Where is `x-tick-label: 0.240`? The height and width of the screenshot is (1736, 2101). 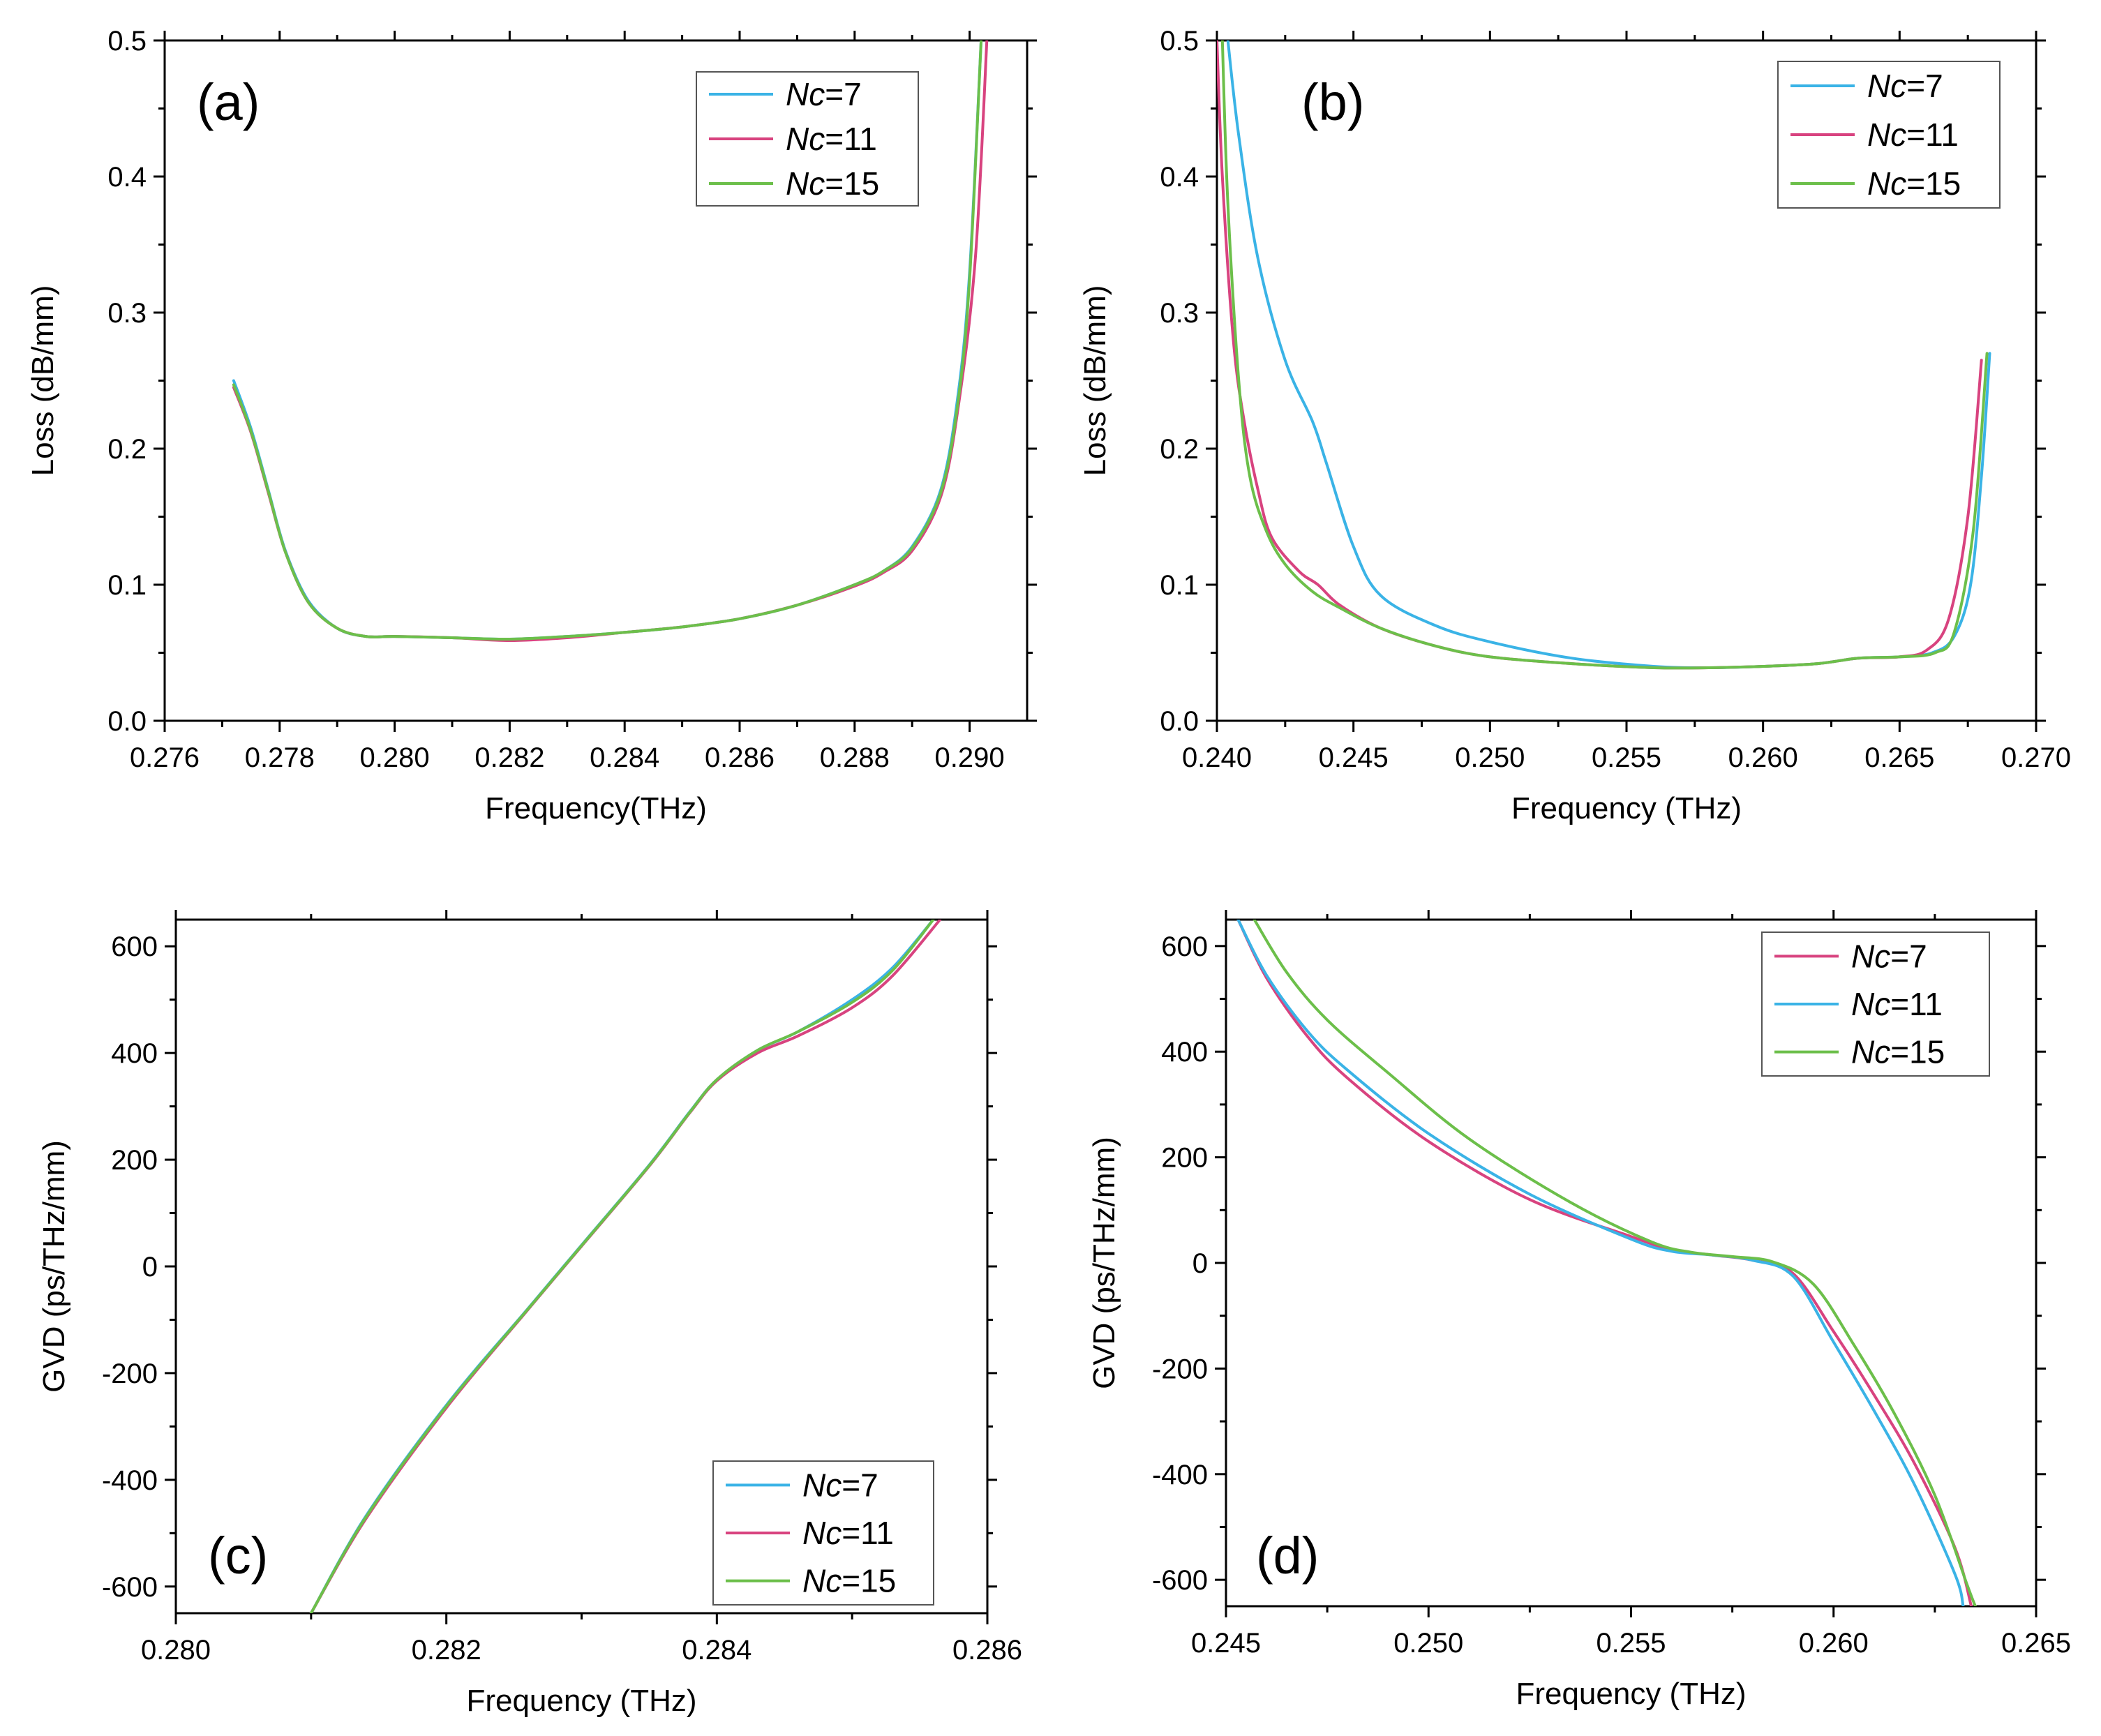 x-tick-label: 0.240 is located at coordinates (1217, 757).